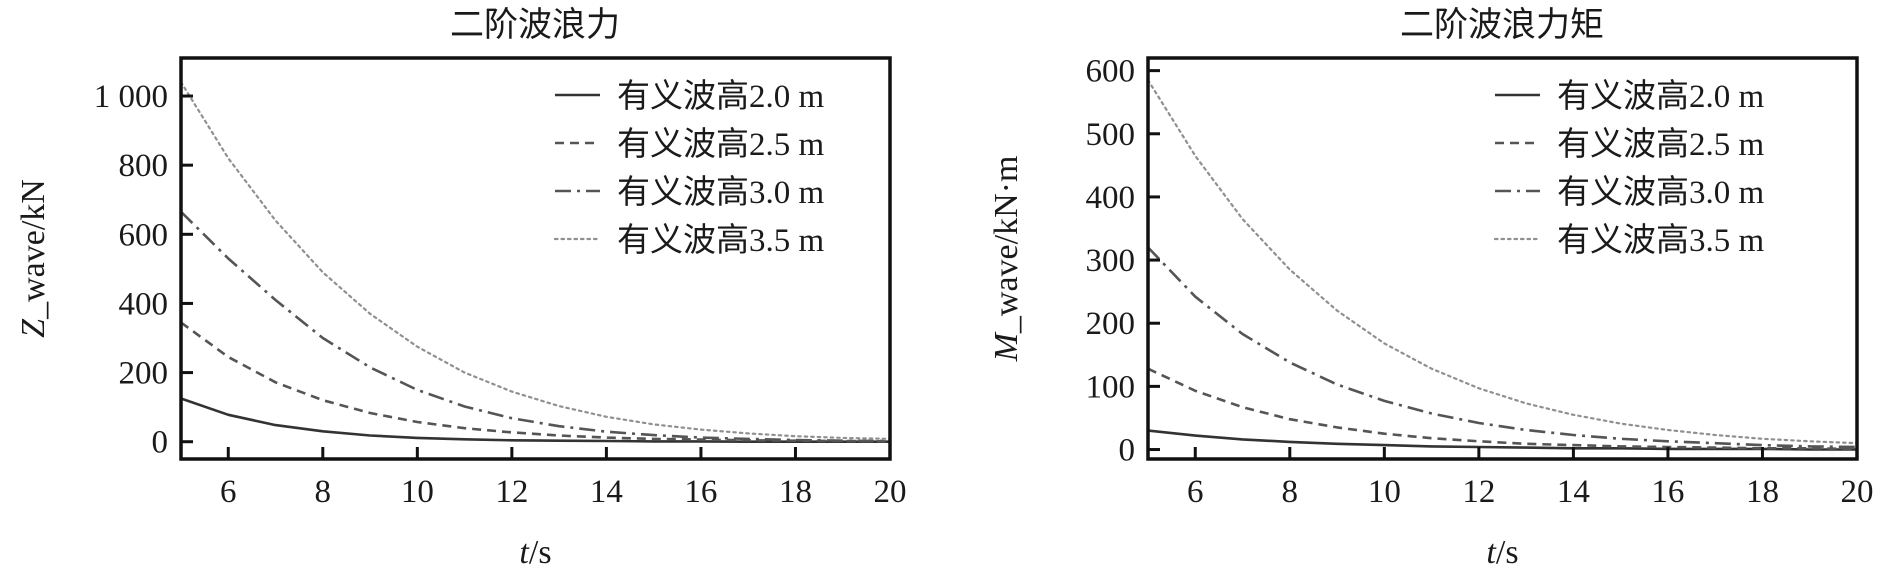 Image resolution: width=1890 pixels, height=582 pixels. What do you see at coordinates (1006, 259) in the screenshot?
I see `y-axis-label: M_wave/kN·m` at bounding box center [1006, 259].